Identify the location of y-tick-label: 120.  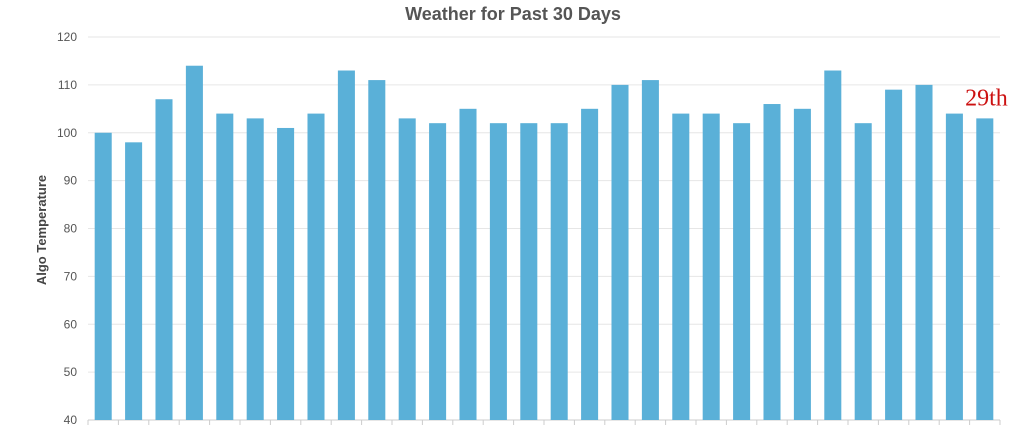
(67, 37).